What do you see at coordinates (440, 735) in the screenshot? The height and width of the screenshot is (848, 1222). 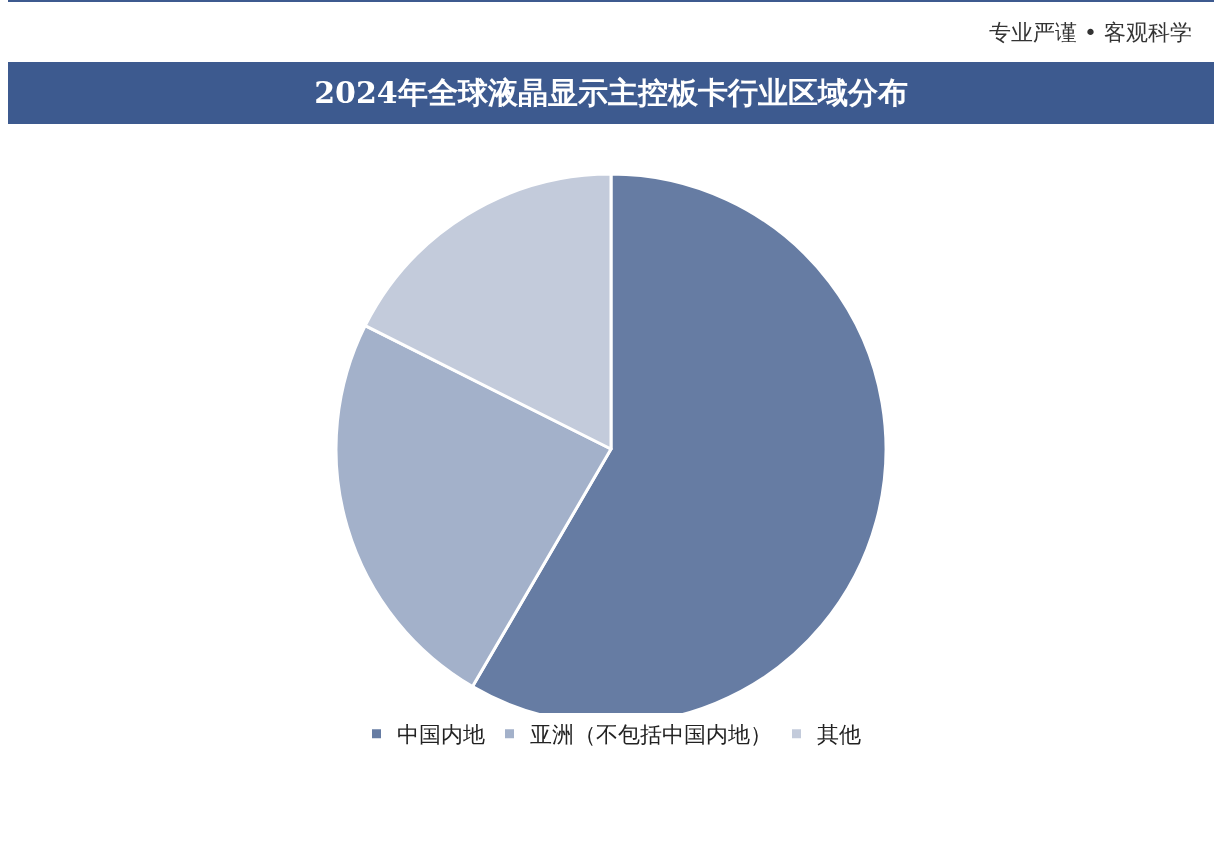 I see `legend-label: 中国内地` at bounding box center [440, 735].